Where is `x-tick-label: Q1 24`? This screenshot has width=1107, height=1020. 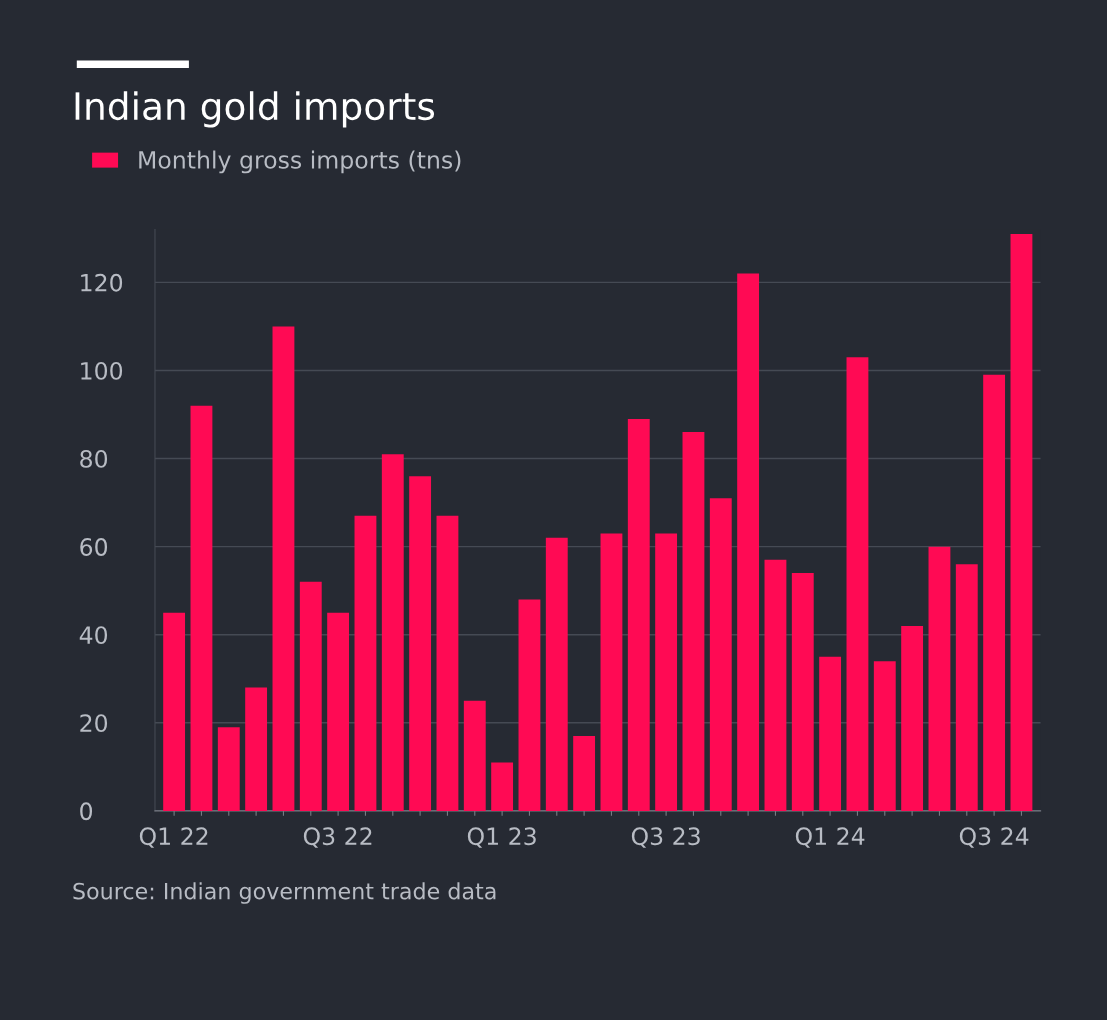 x-tick-label: Q1 24 is located at coordinates (830, 837).